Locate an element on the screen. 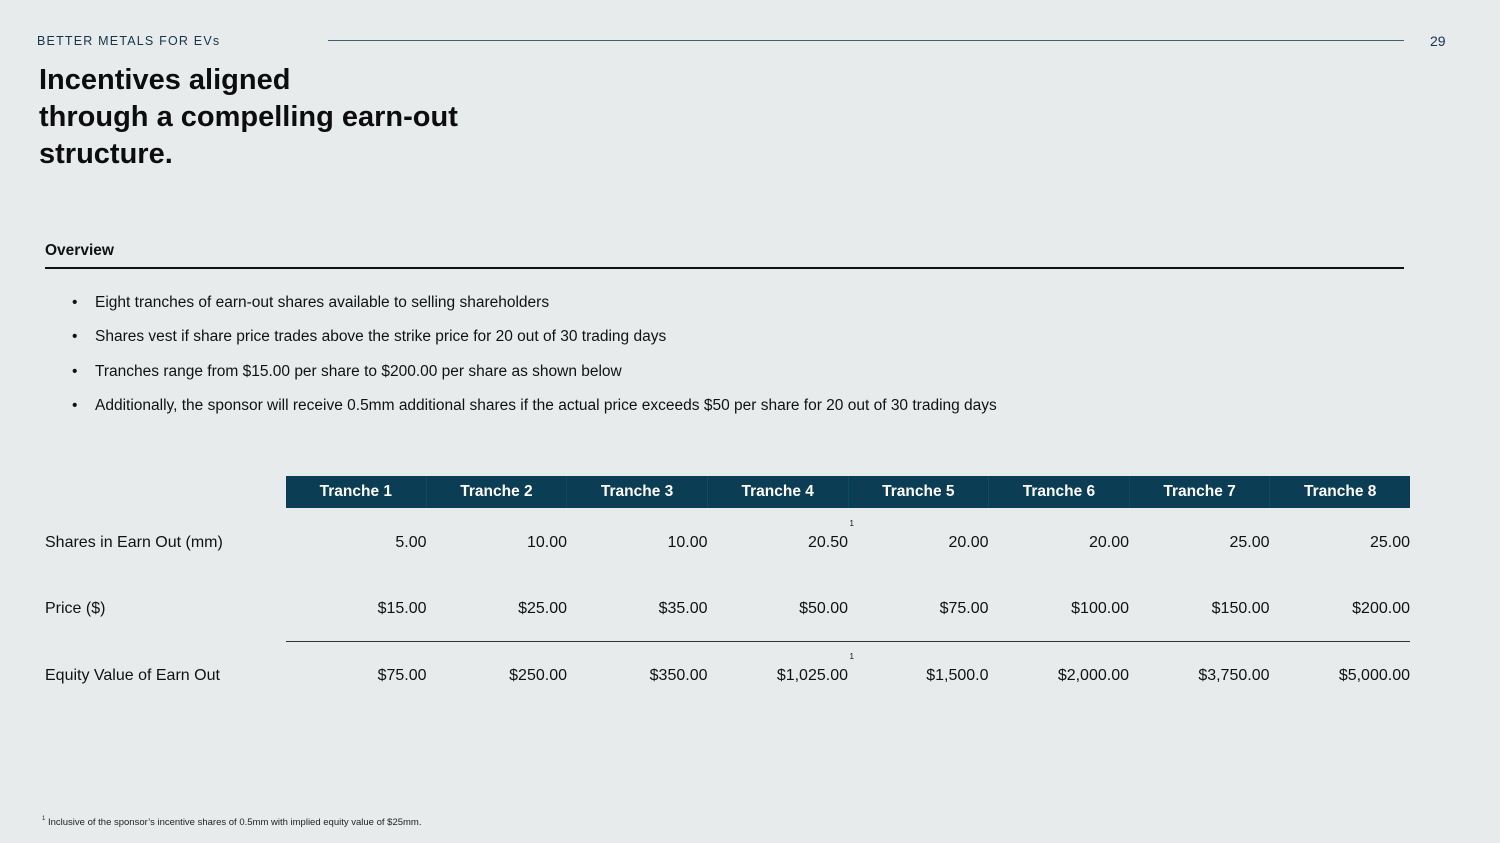  table-cell: $1,500.0 is located at coordinates (957, 675).